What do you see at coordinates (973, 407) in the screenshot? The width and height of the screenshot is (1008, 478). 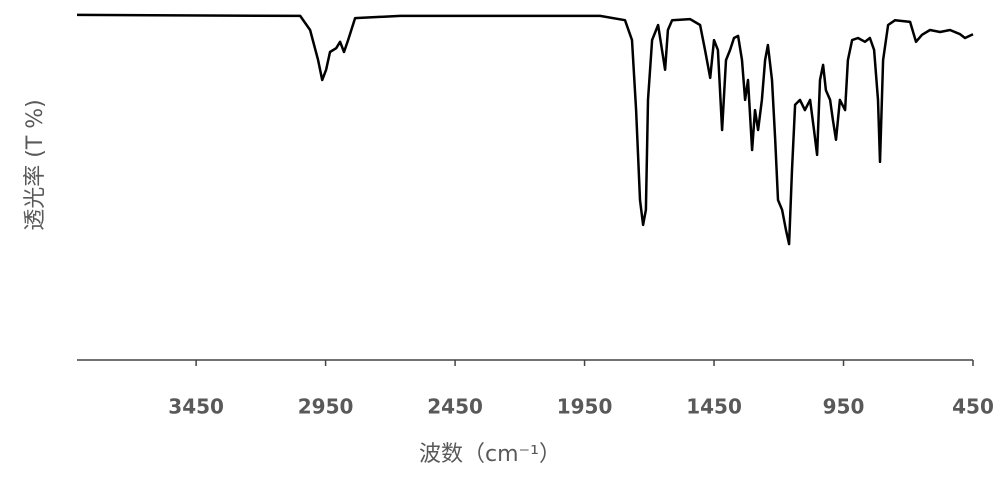 I see `x-tick-label: 450` at bounding box center [973, 407].